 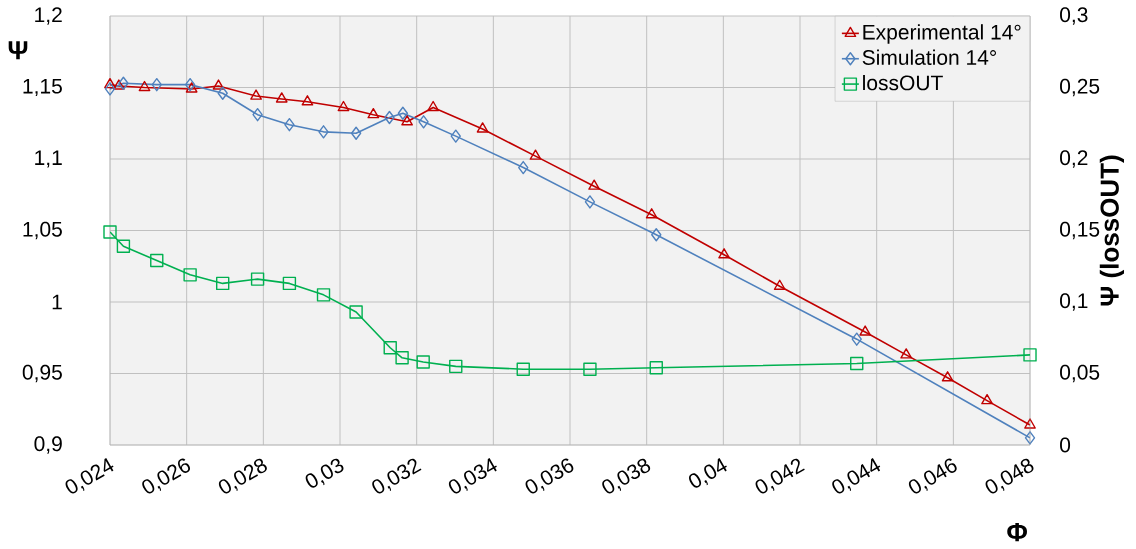 I want to click on y2-tick-label: 0, so click(x=1065, y=445).